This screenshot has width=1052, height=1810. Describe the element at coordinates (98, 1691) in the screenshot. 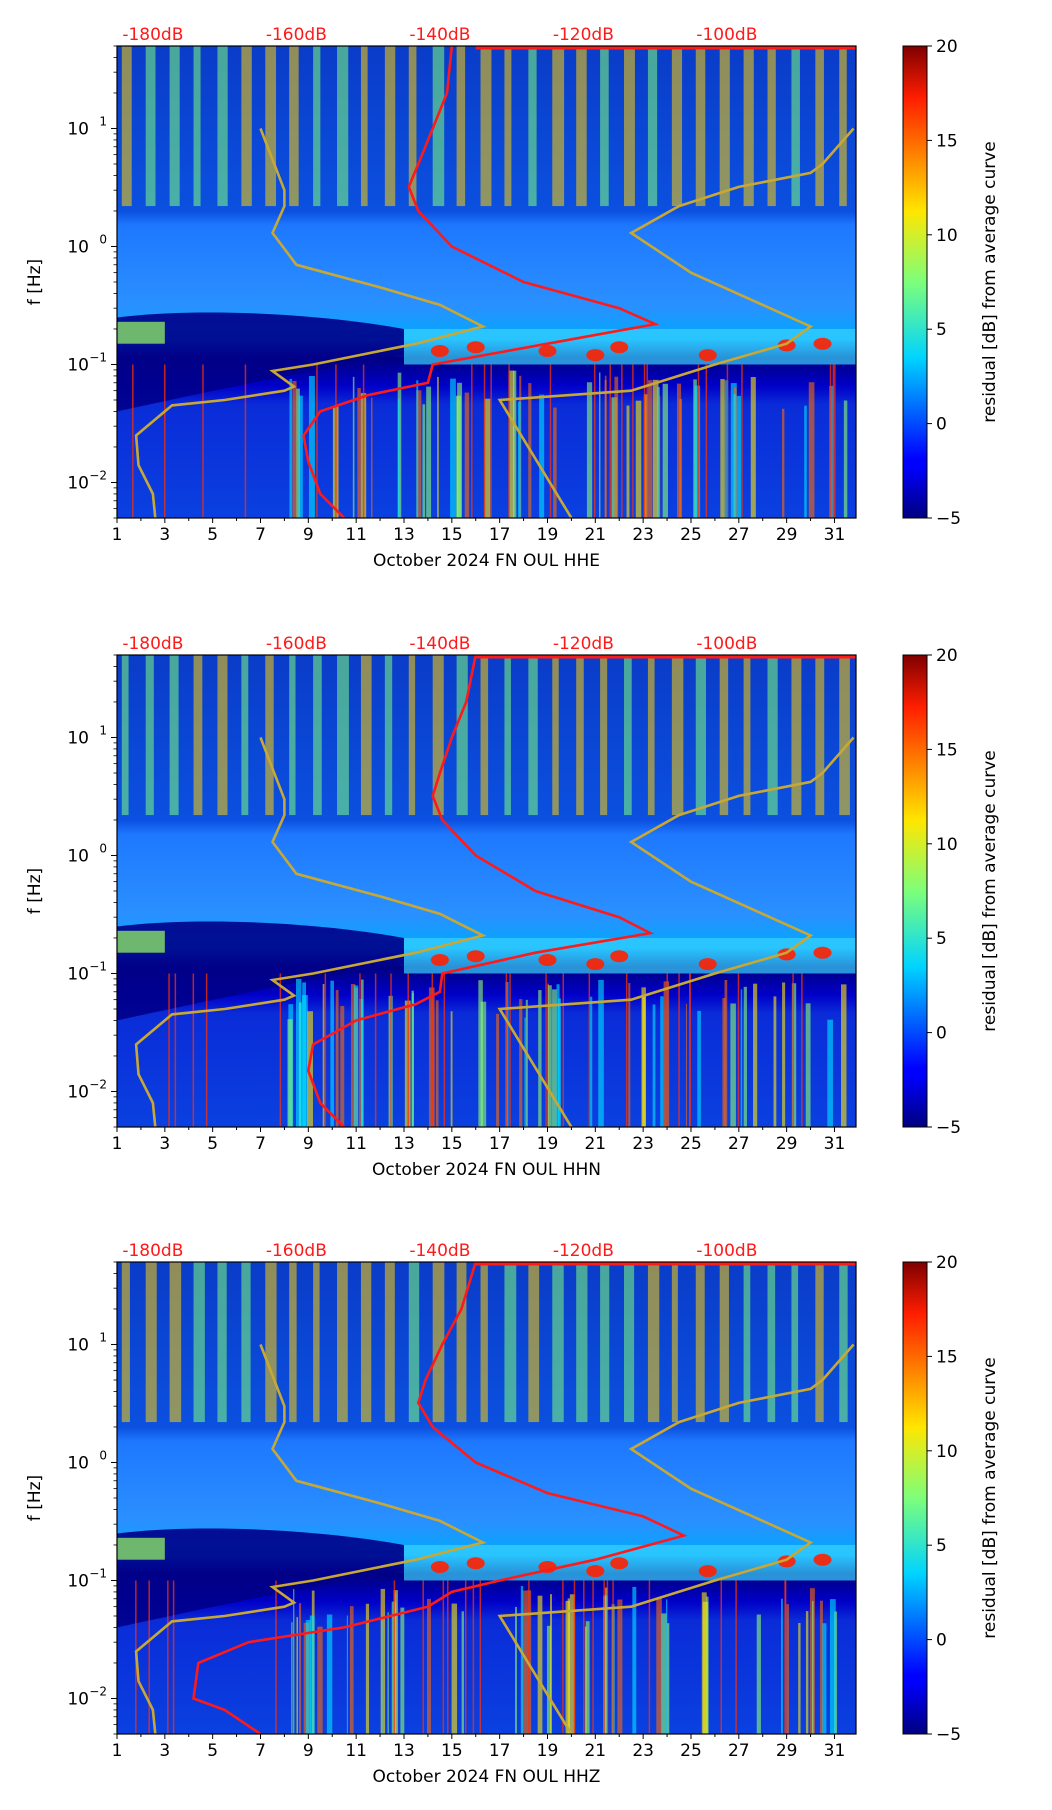

I see `y-tick-exponent: −2` at that location.